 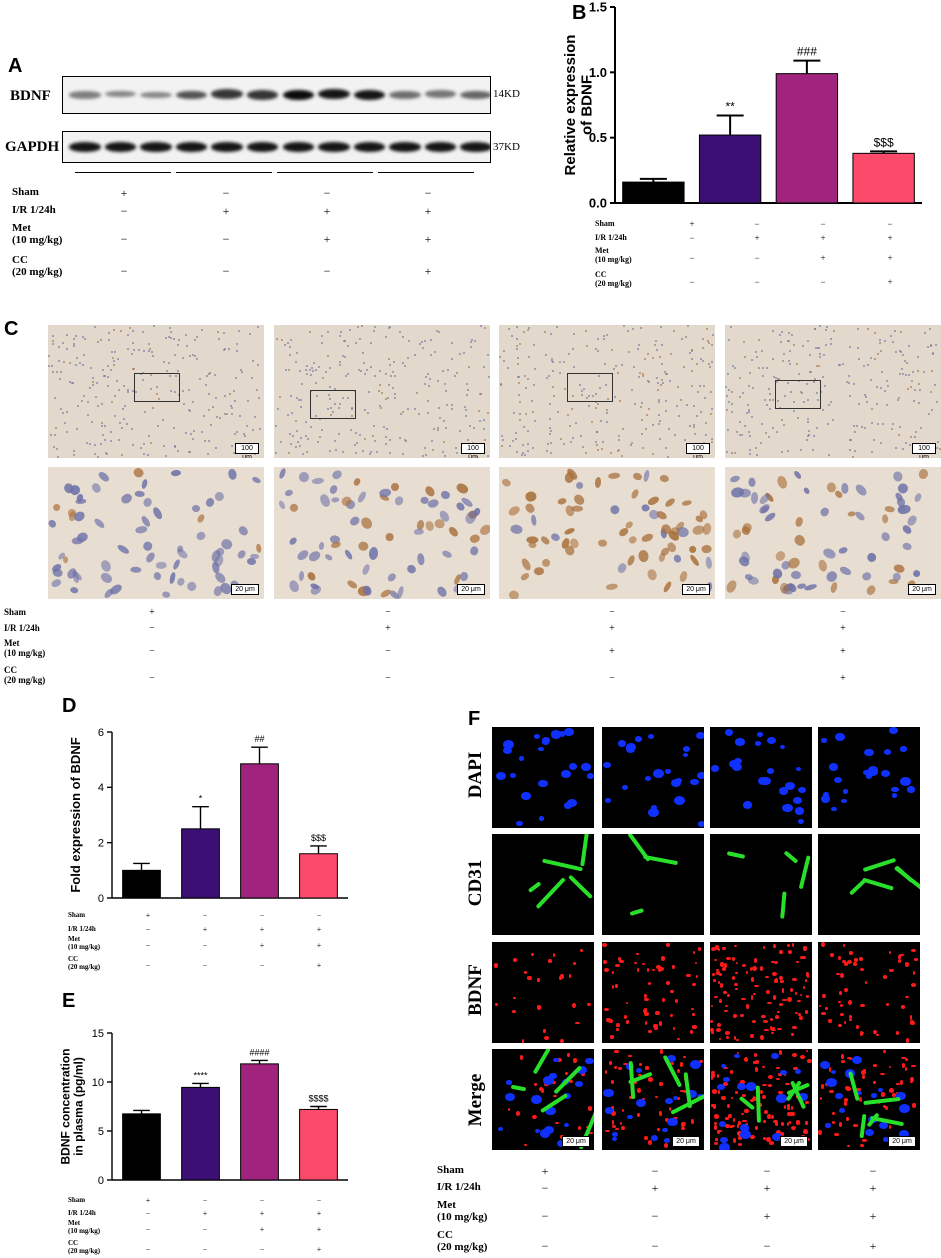 What do you see at coordinates (73, 1106) in the screenshot?
I see `y-axis-label: BDNF concentrationin plasma (pg/ml)` at bounding box center [73, 1106].